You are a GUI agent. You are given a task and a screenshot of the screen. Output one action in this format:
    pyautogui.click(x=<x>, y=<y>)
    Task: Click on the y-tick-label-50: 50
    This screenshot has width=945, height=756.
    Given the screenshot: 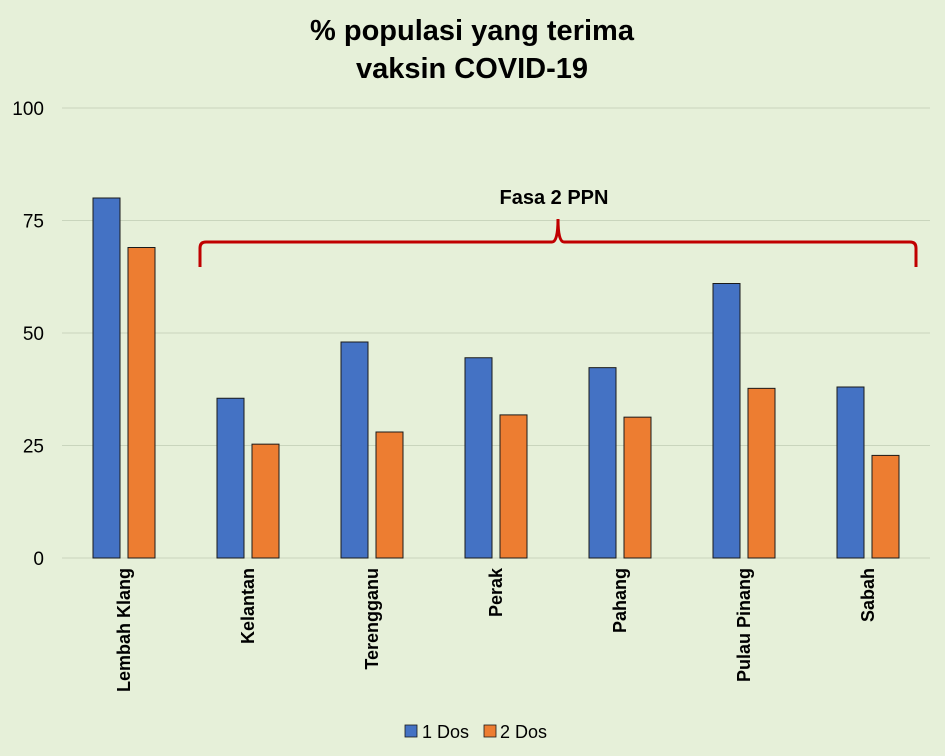 What is the action you would take?
    pyautogui.click(x=33, y=334)
    